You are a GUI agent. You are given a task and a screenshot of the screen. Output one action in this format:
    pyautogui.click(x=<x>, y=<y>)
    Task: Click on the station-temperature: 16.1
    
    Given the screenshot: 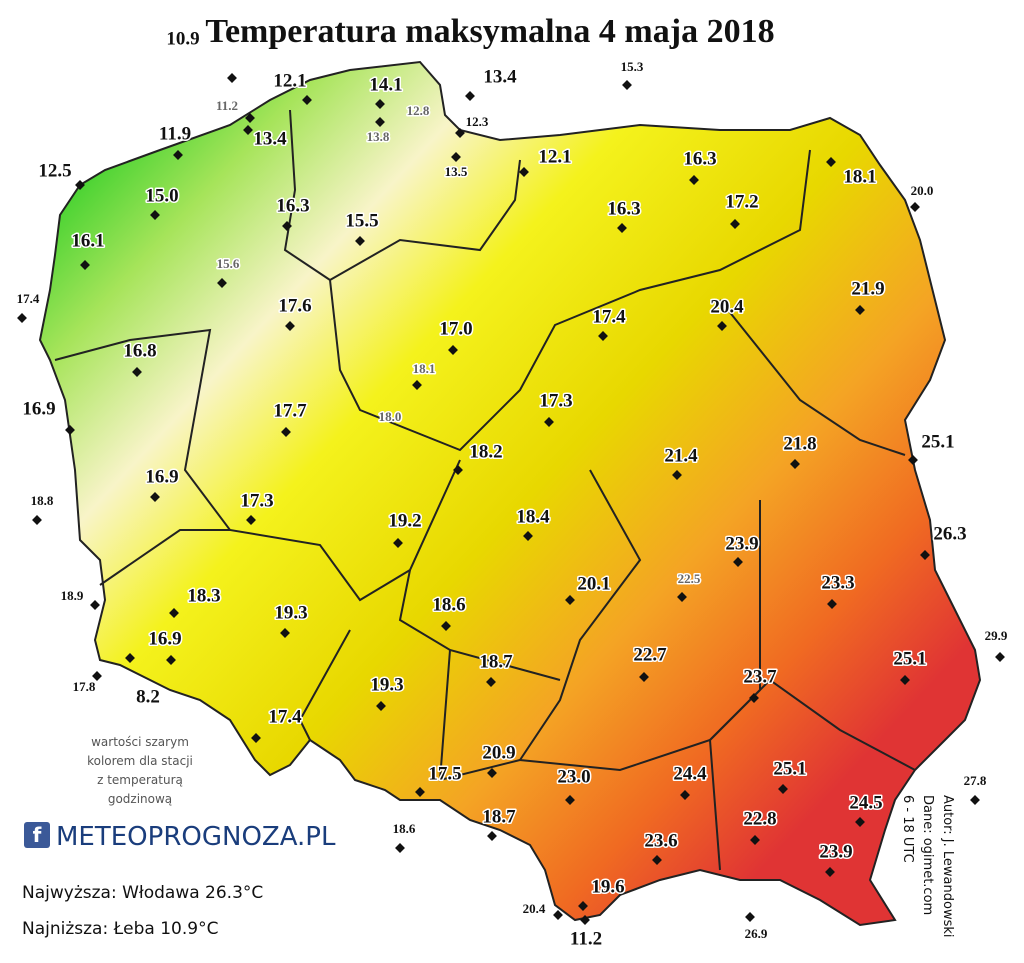 What is the action you would take?
    pyautogui.click(x=87, y=240)
    